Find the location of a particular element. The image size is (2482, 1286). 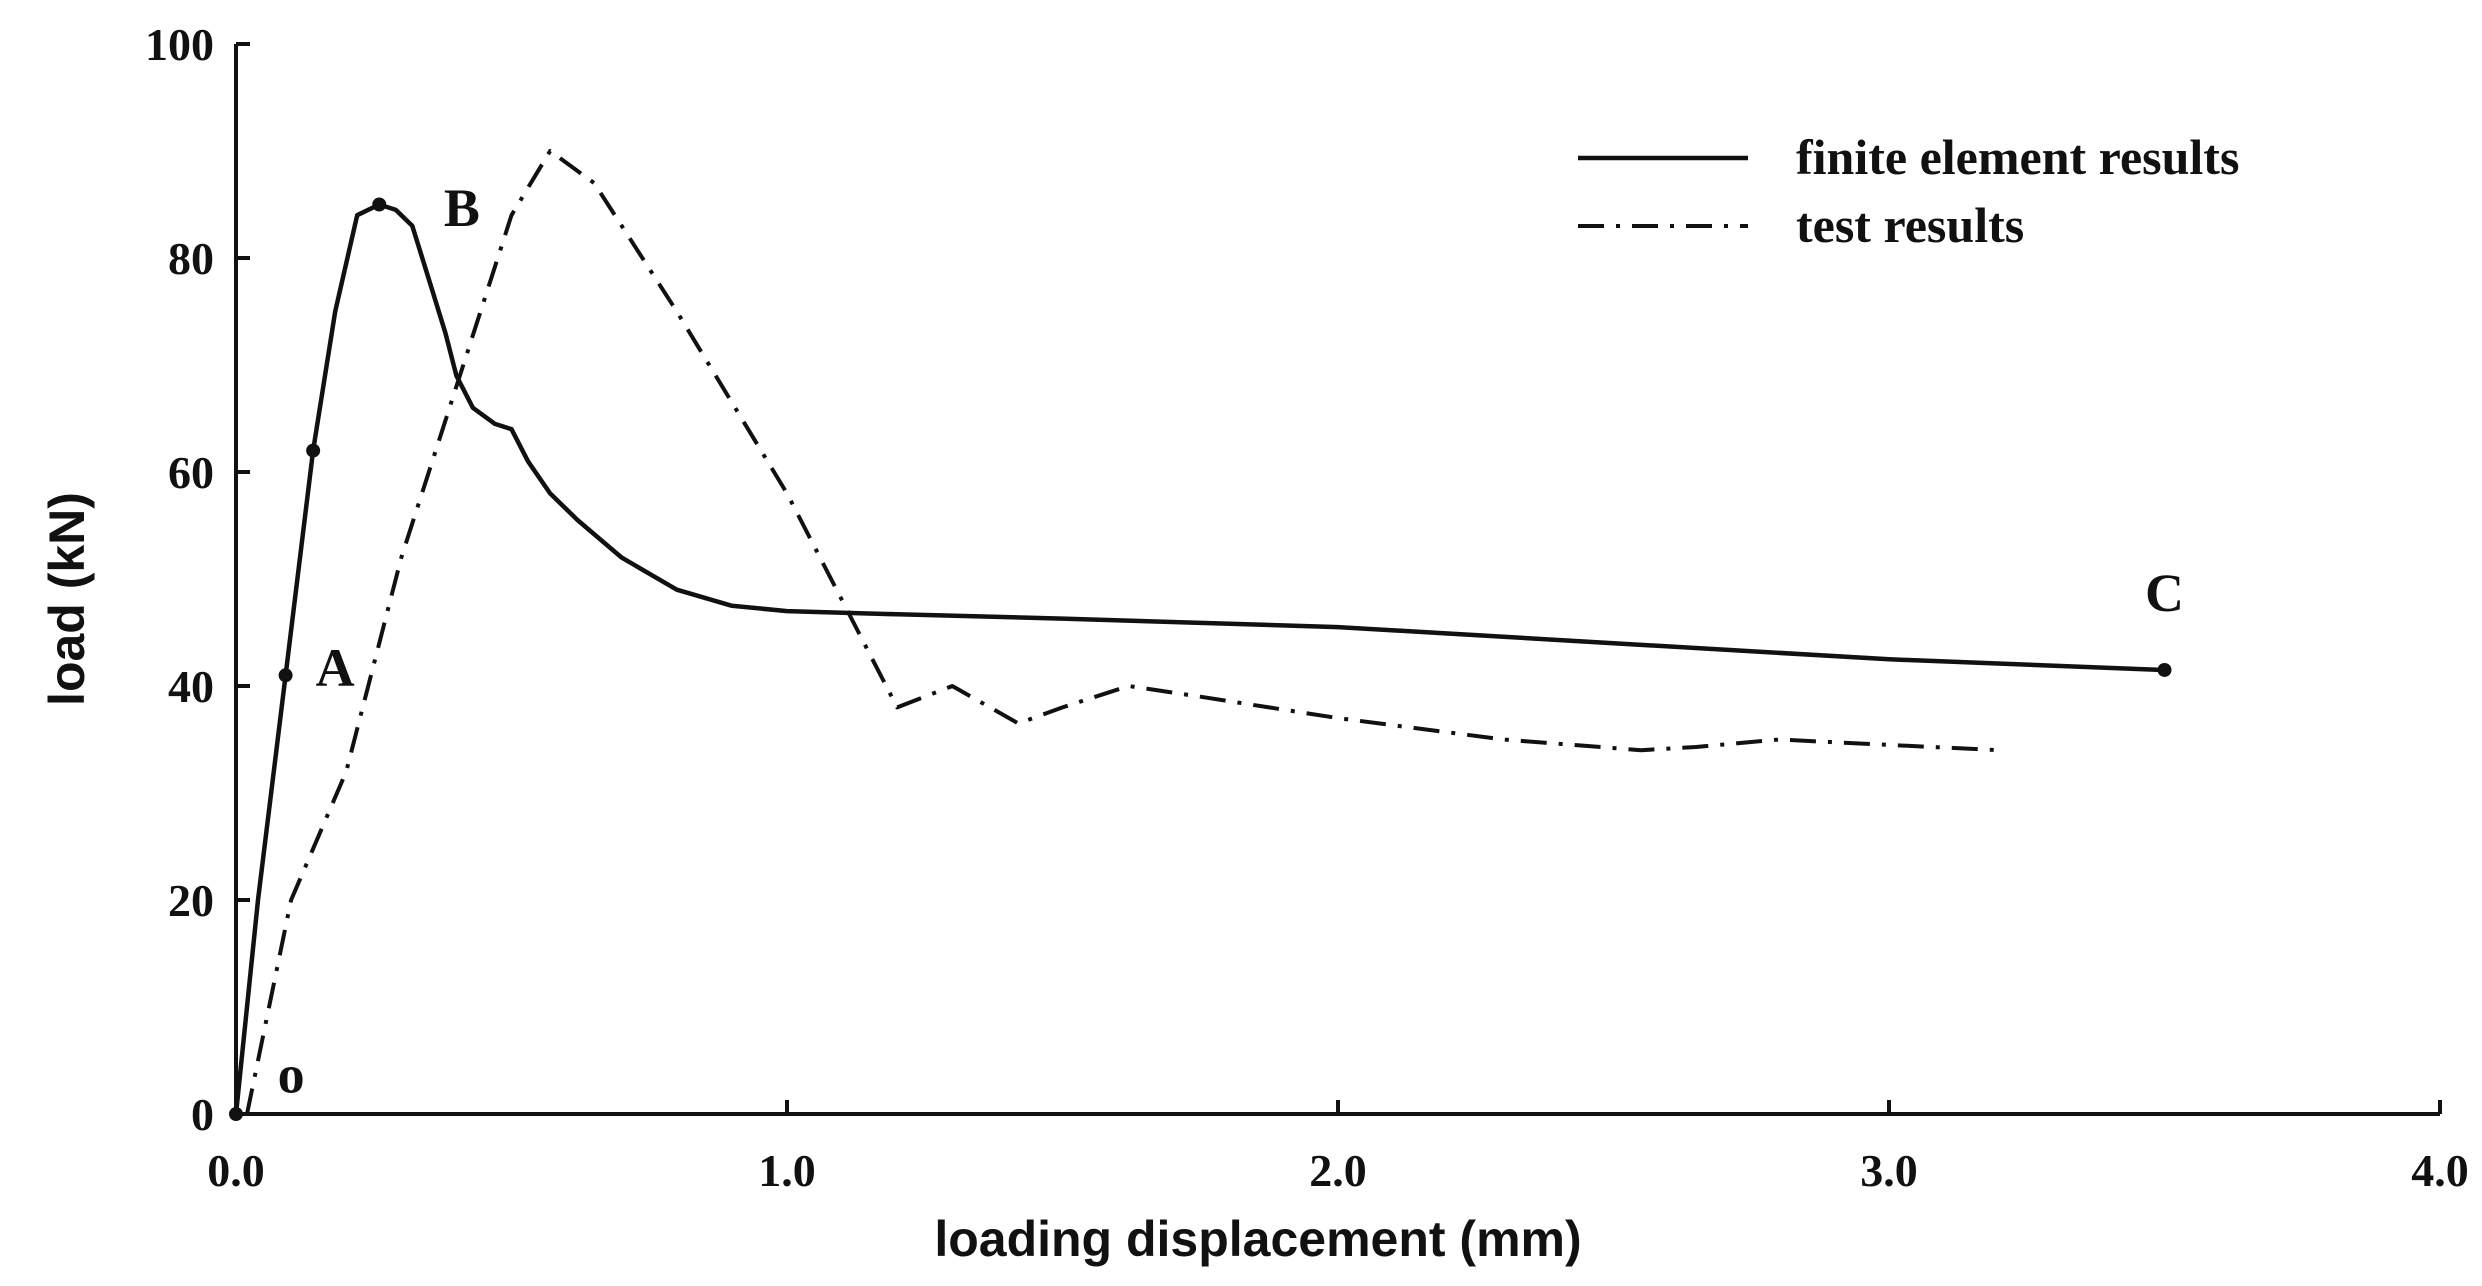

x-tick-label: 0.0 is located at coordinates (236, 1170).